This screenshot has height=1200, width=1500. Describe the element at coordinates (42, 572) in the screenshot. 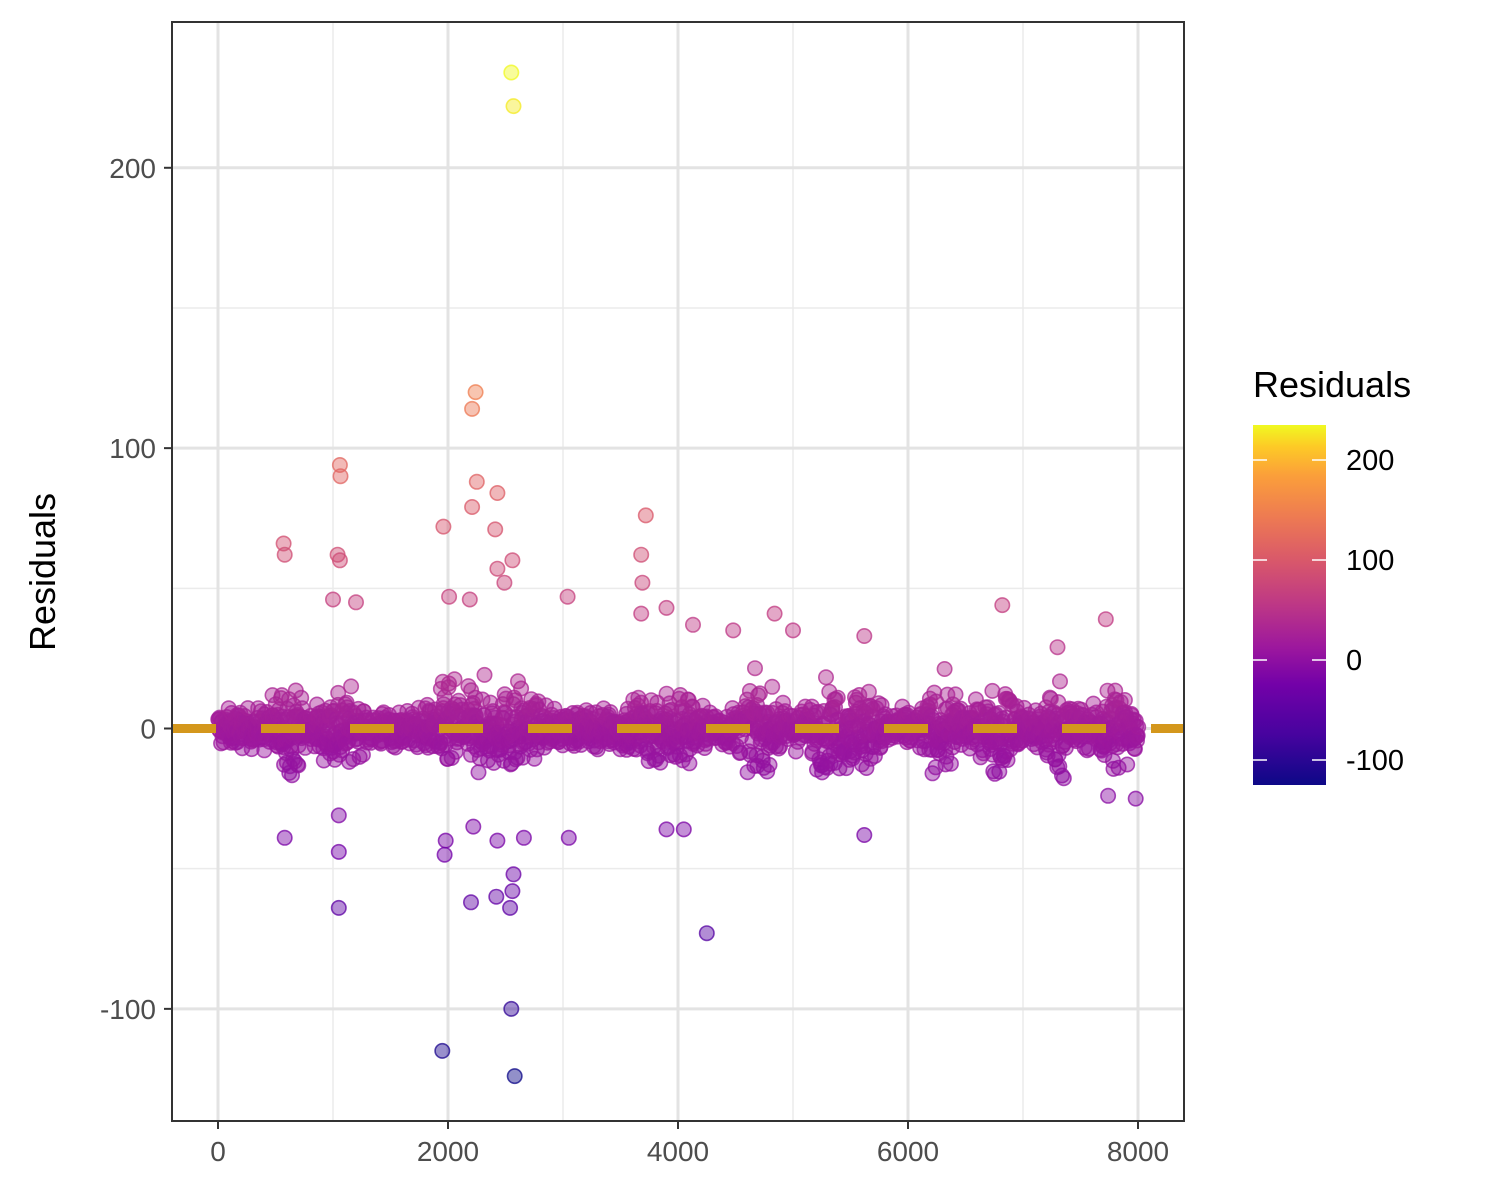

I see `y-axis-title: Residuals` at that location.